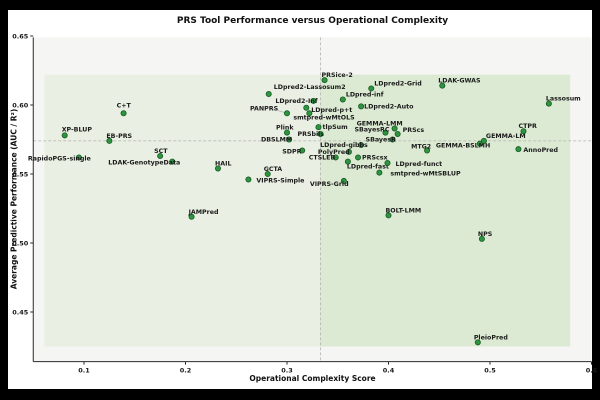 This screenshot has height=400, width=600. What do you see at coordinates (273, 169) in the screenshot?
I see `point-label: GCTA` at bounding box center [273, 169].